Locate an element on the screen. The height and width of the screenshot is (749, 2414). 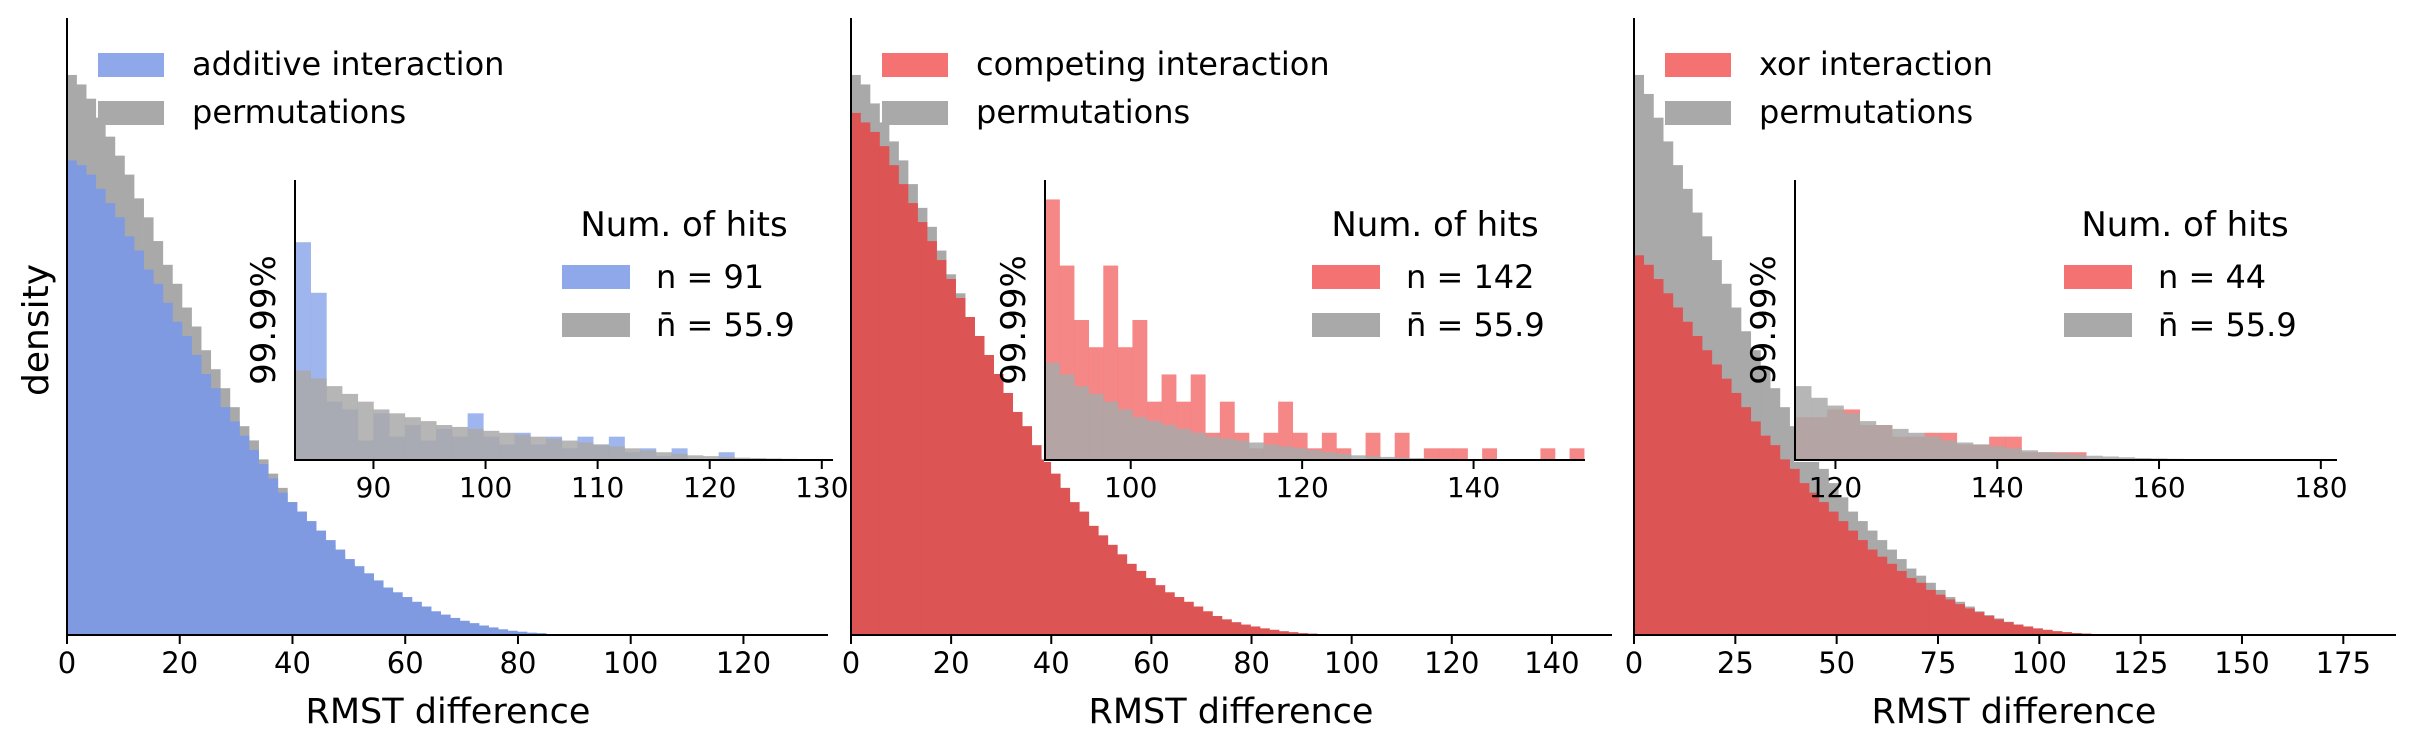
main-x-ticks: 0 20 40 60 80 100 120 140 is located at coordinates (1211, 657).